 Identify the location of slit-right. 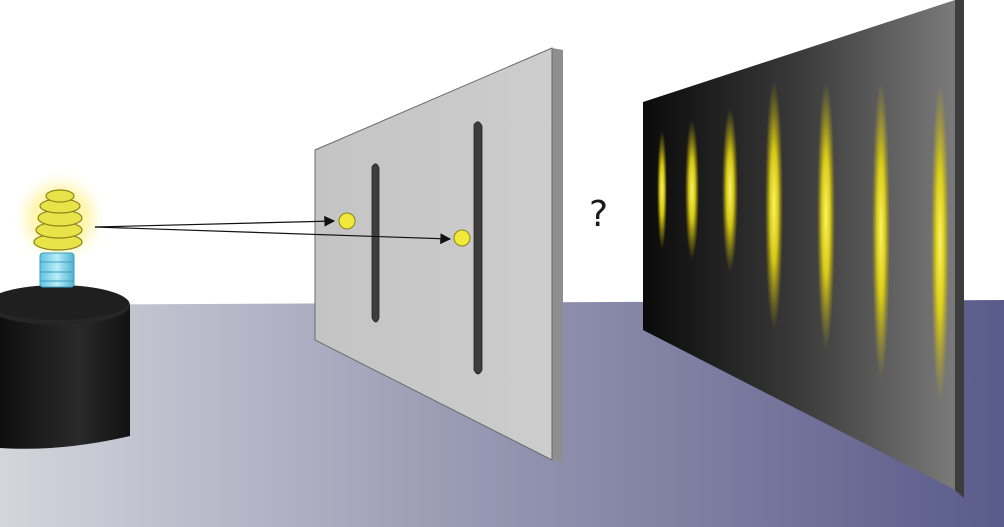
(478, 248).